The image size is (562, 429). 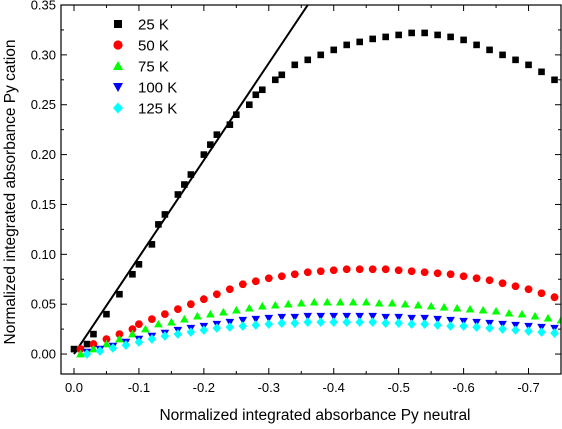 What do you see at coordinates (157, 109) in the screenshot?
I see `legend-label: 125 K` at bounding box center [157, 109].